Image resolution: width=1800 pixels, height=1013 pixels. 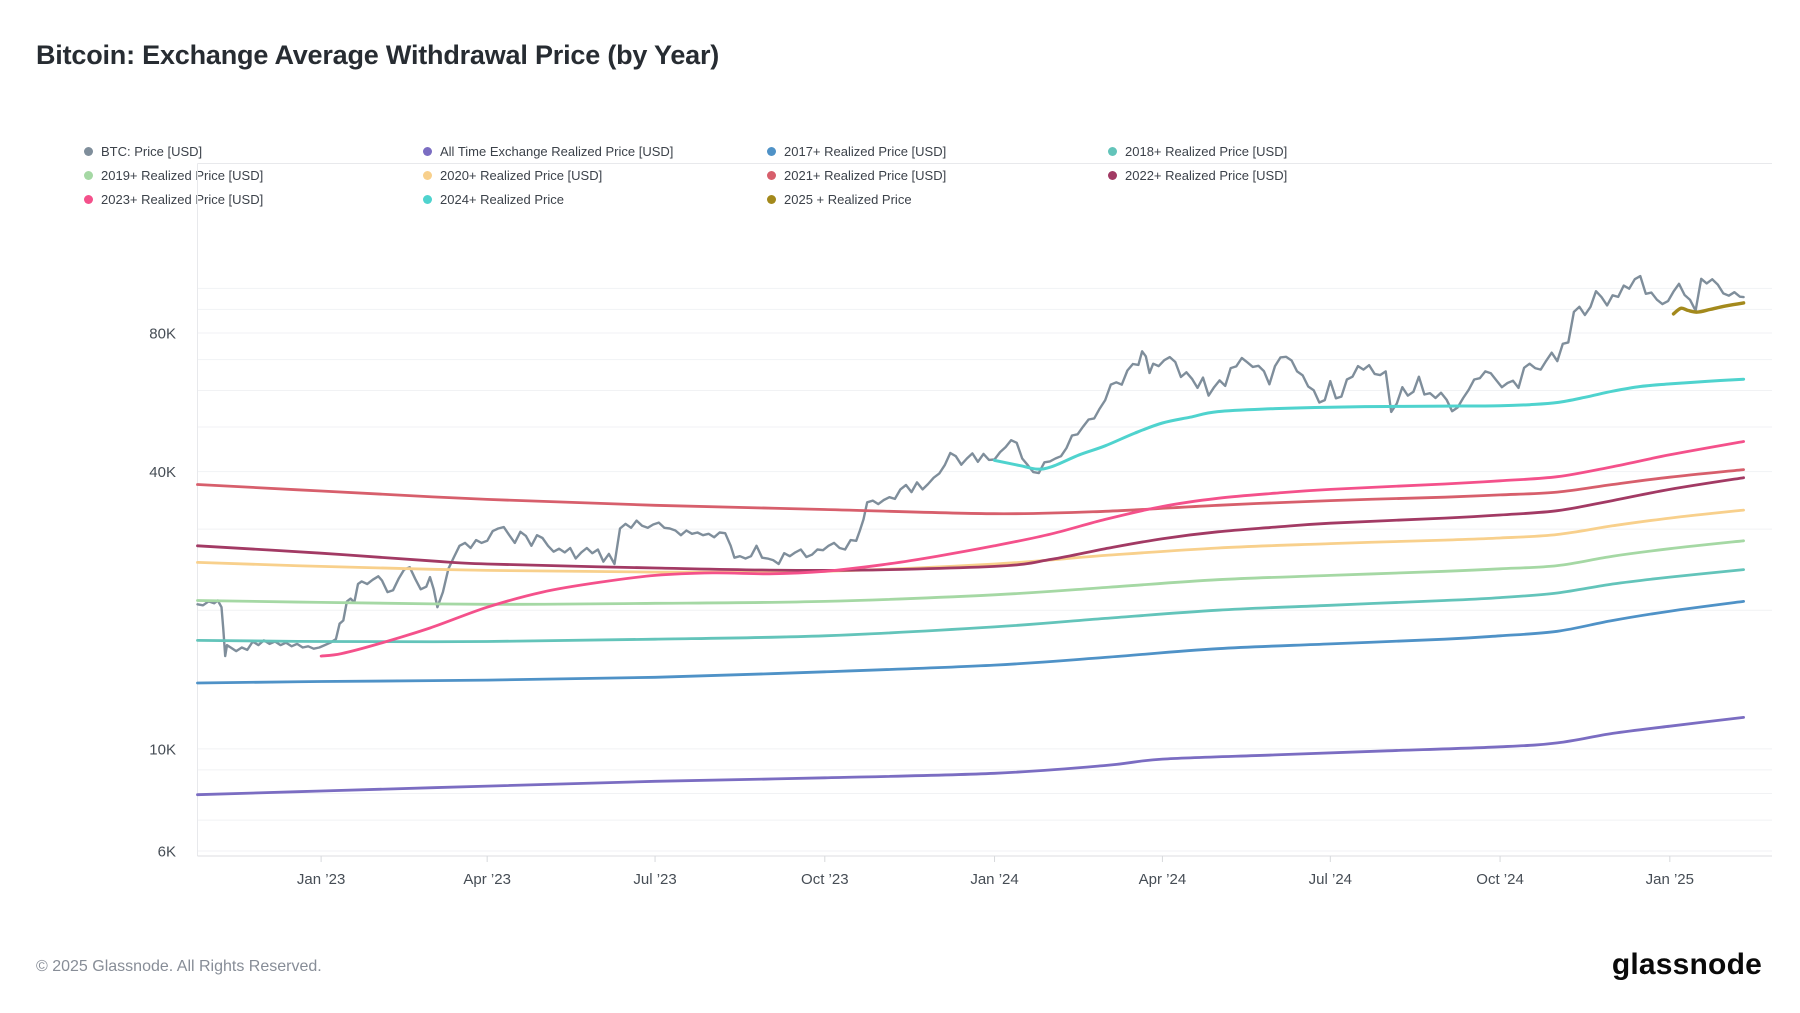 I want to click on legend-item-realized-2021: 2021+ Realized Price [USD], so click(x=856, y=175).